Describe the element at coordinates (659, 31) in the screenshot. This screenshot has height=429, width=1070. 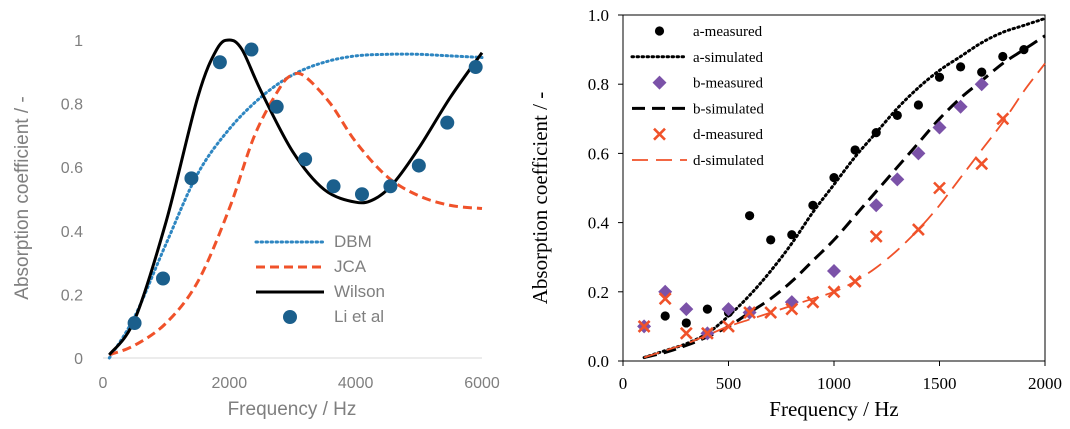
I see `legend-a-measured-symbol` at that location.